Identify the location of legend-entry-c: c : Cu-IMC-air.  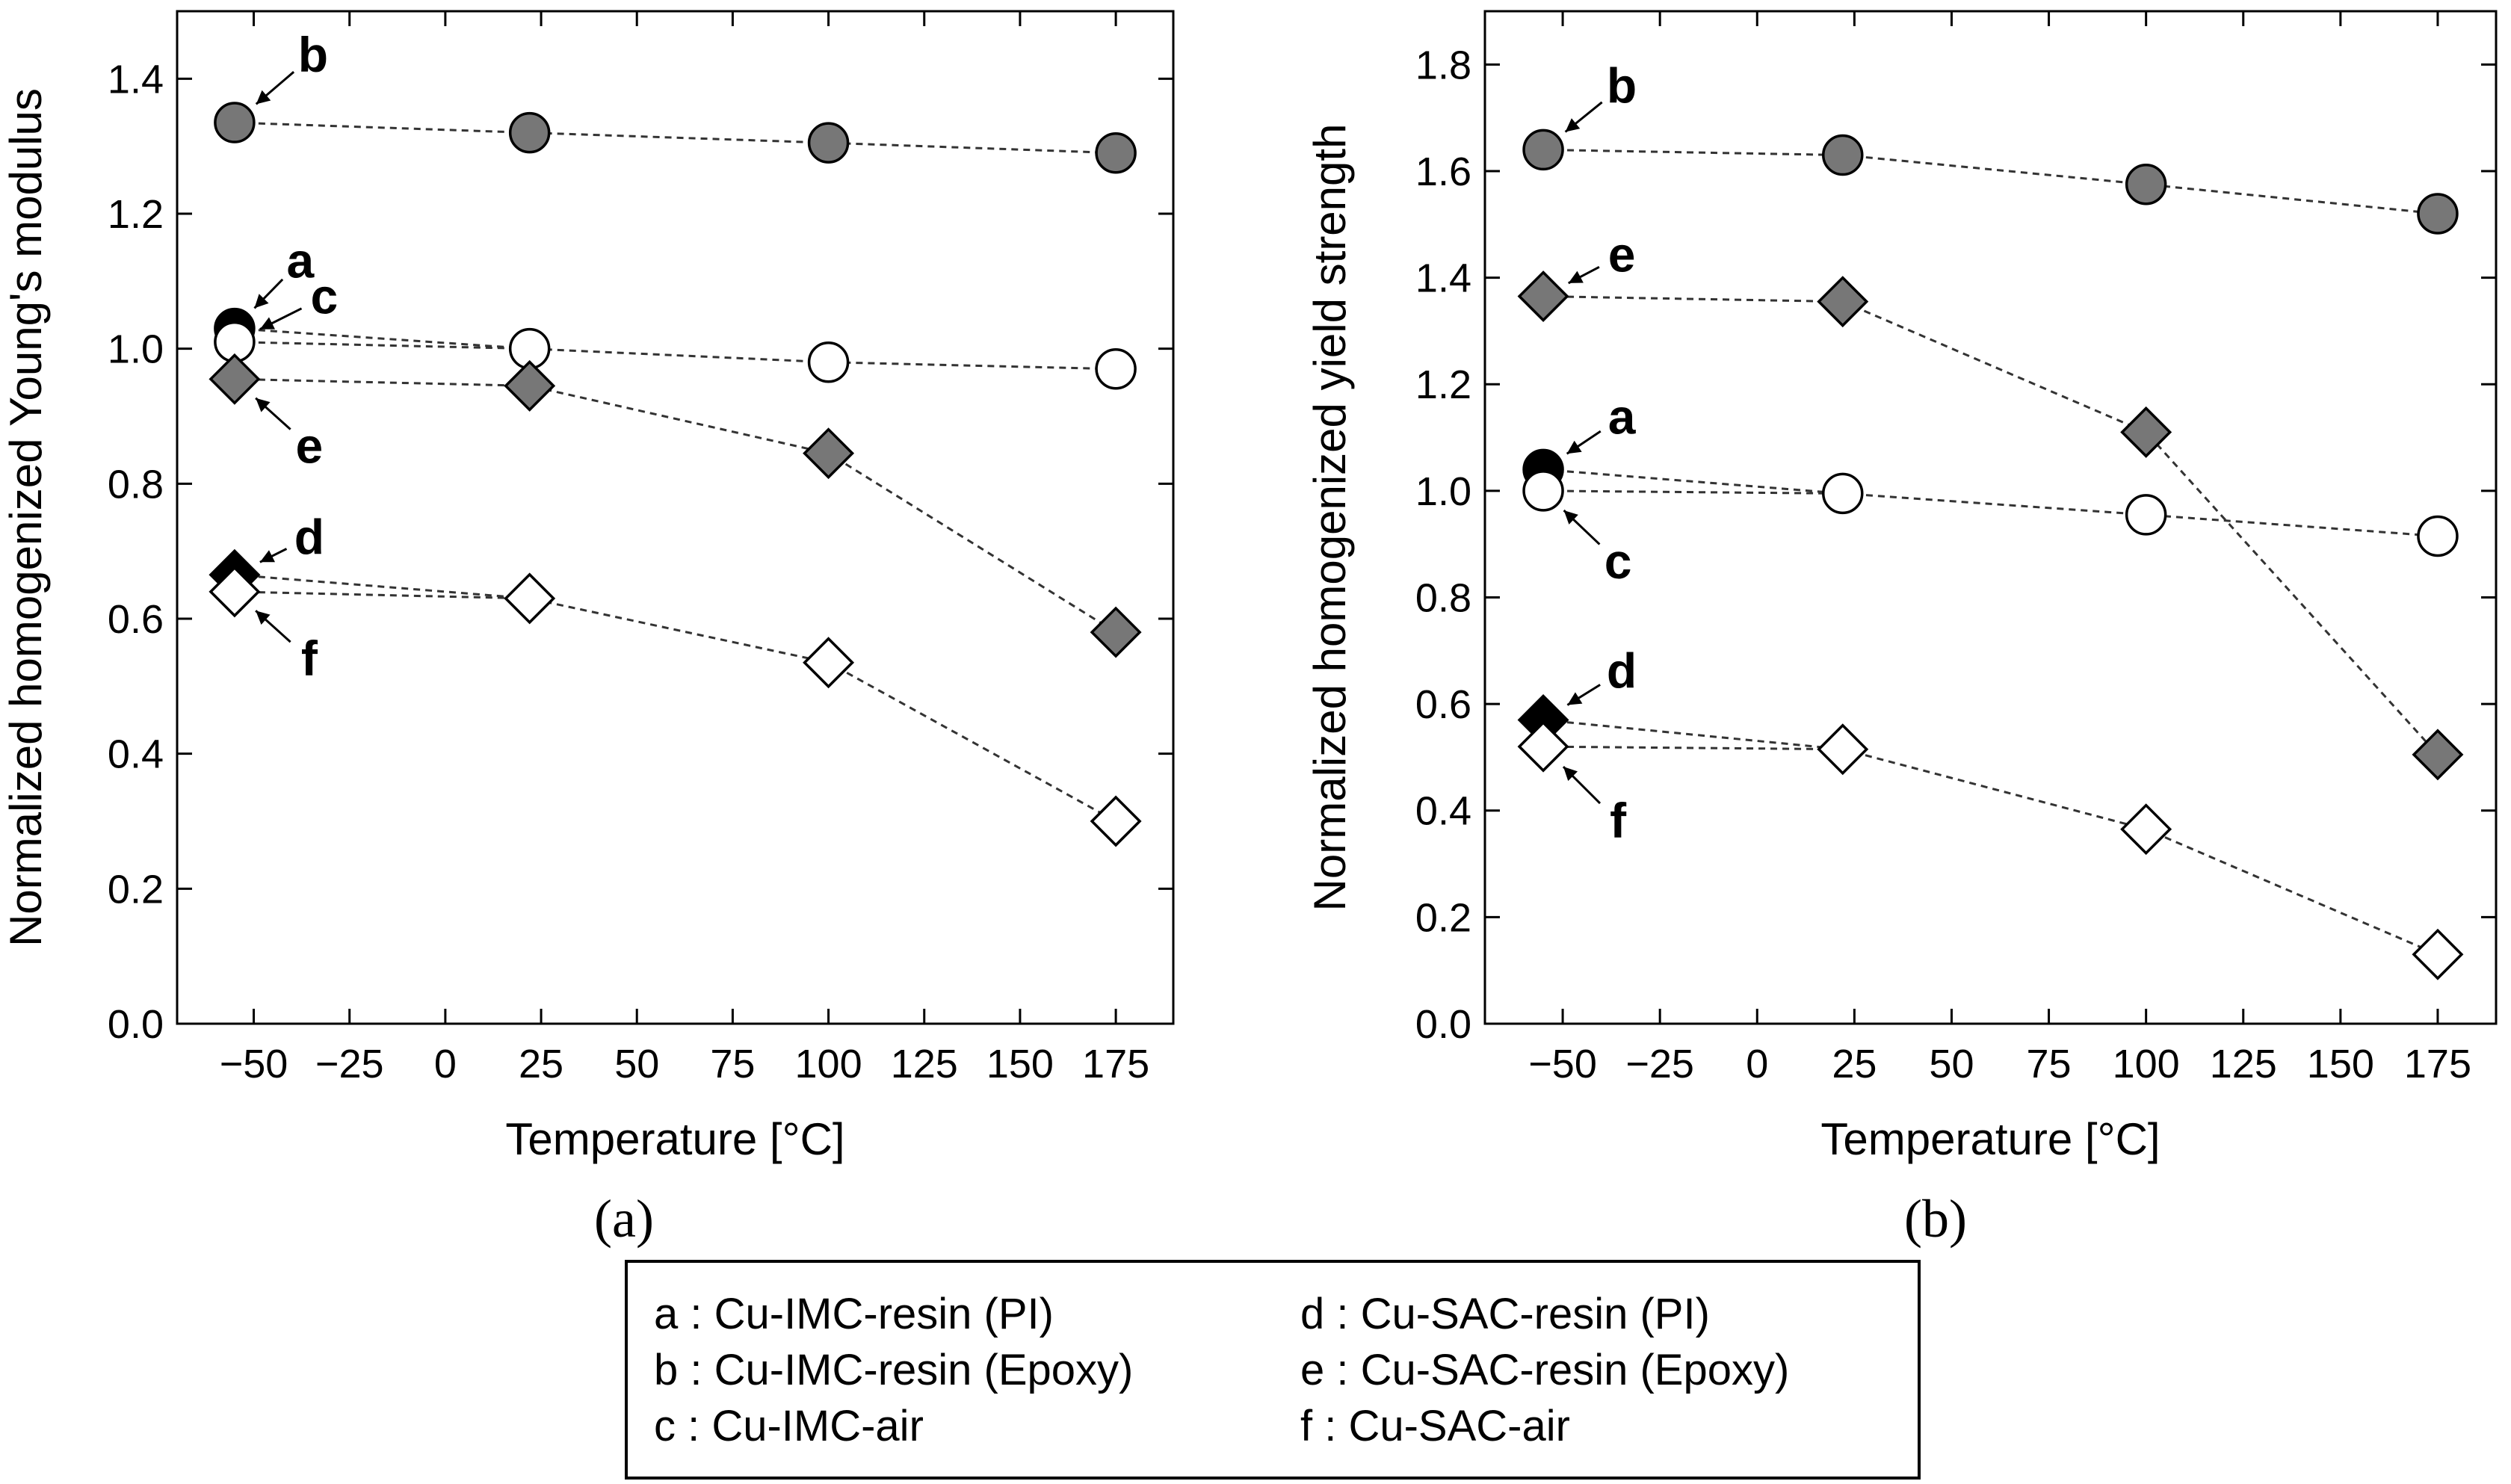
(789, 1426).